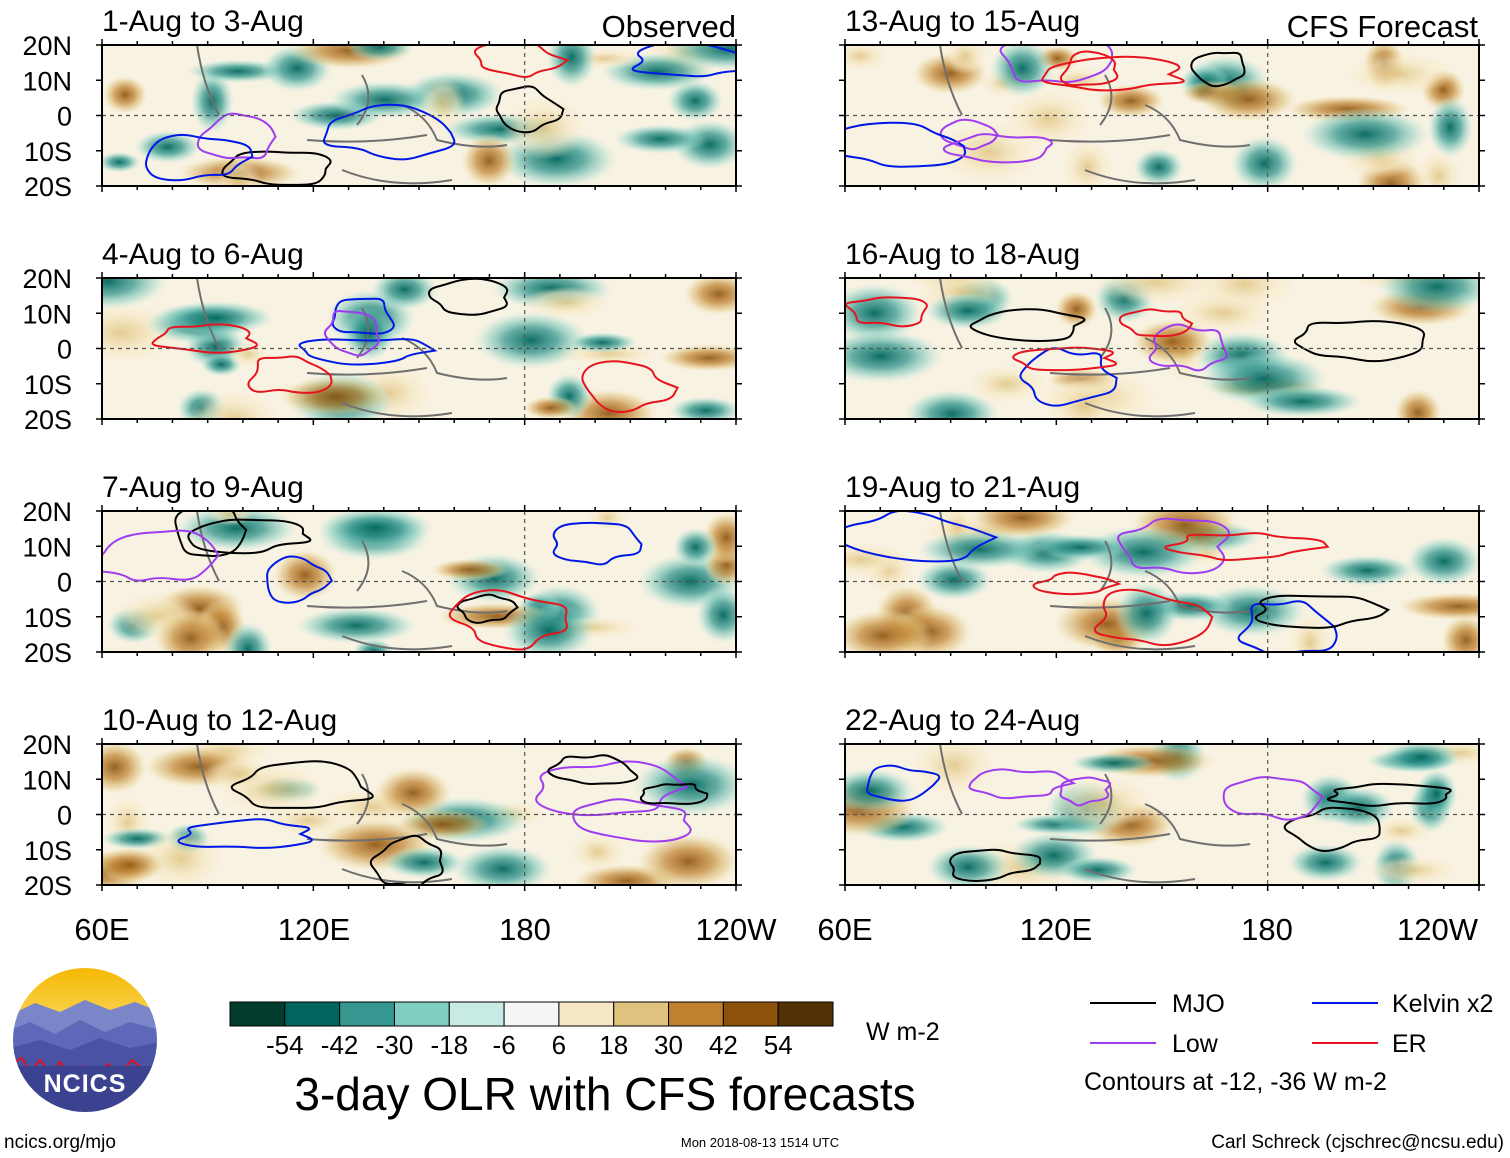 This screenshot has height=1158, width=1510. Describe the element at coordinates (219, 720) in the screenshot. I see `panel-title: 10-Aug to 12-Aug` at that location.